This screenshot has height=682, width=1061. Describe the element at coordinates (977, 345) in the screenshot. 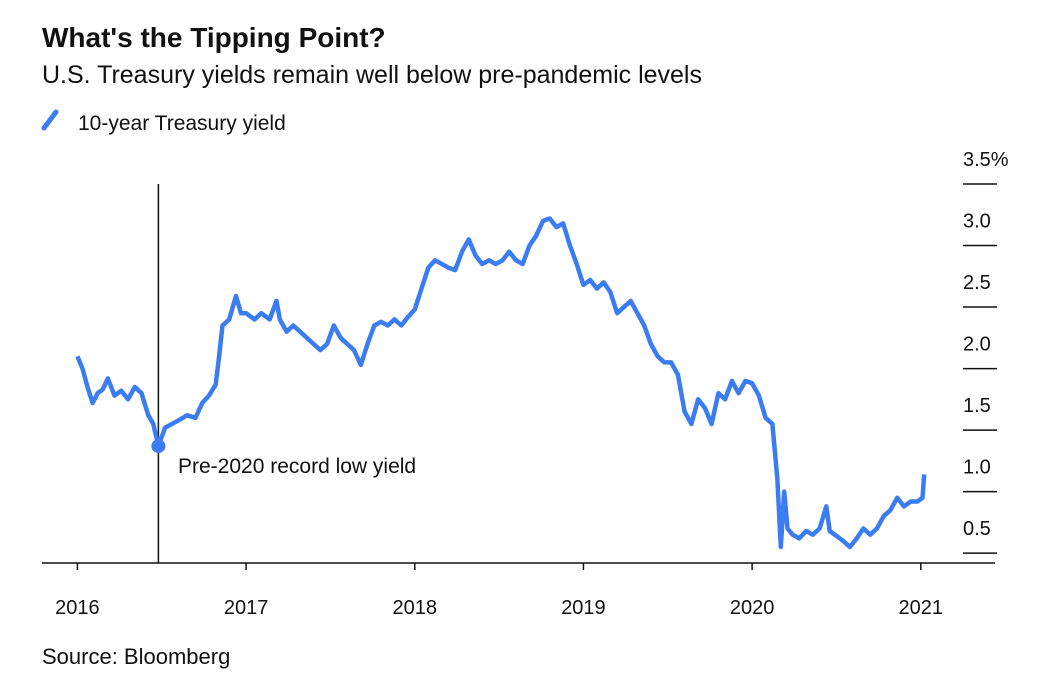

I see `y-tick-label: 2.0` at that location.